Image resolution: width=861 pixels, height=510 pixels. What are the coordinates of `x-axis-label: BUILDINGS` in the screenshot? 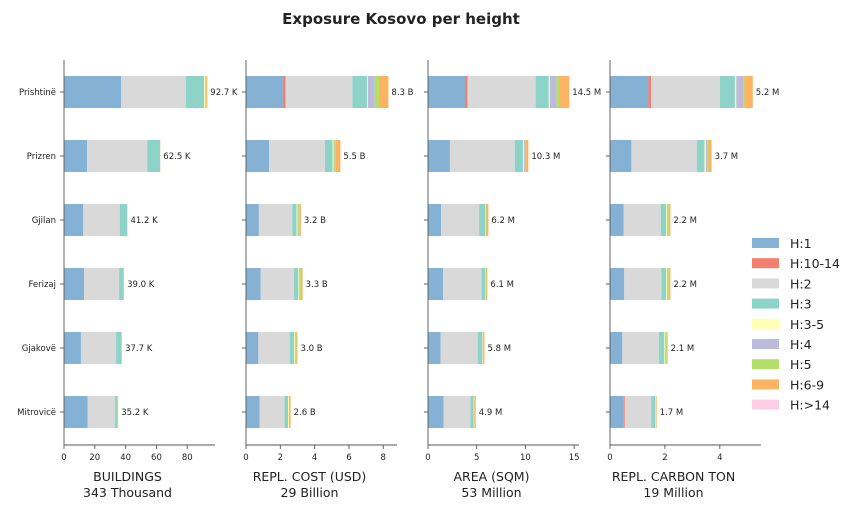 It's located at (127, 476).